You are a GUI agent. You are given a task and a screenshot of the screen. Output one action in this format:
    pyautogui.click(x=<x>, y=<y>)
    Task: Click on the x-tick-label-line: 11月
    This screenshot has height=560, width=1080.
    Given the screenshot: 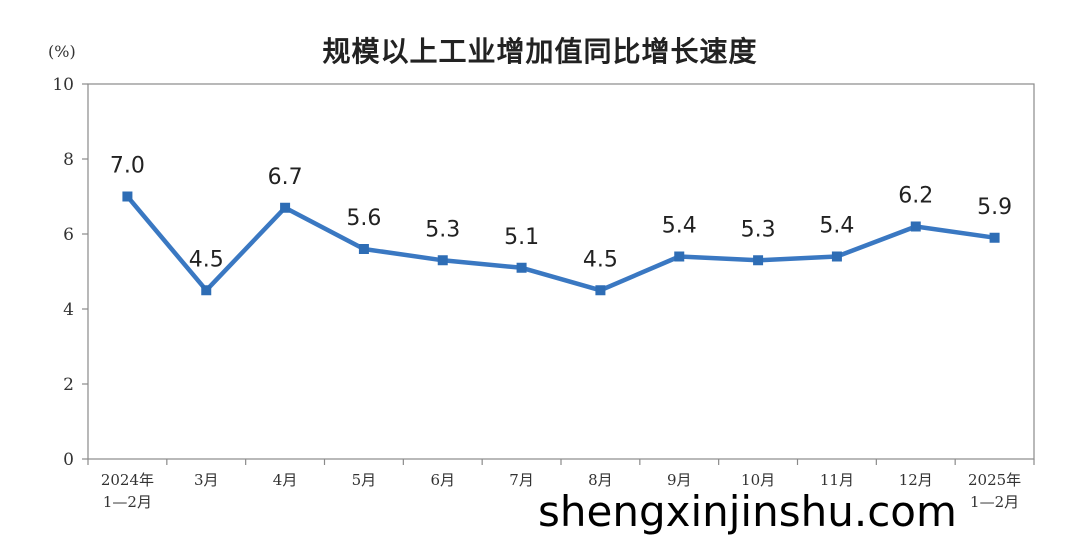 What is the action you would take?
    pyautogui.click(x=837, y=480)
    